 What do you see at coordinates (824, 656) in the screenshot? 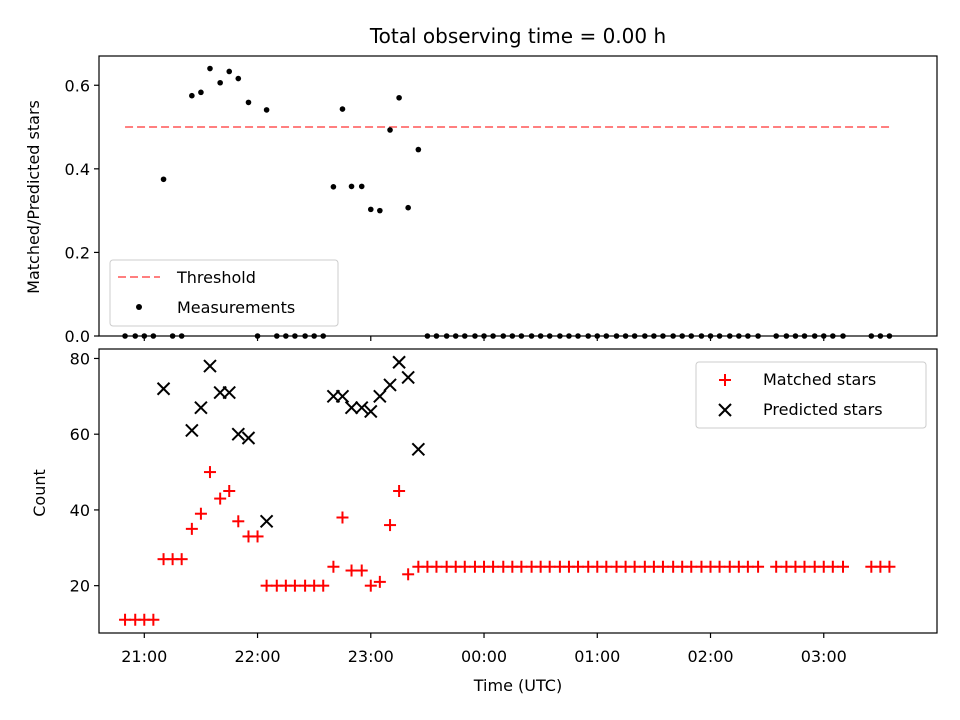
I see `x-tick-label: 03:00` at bounding box center [824, 656].